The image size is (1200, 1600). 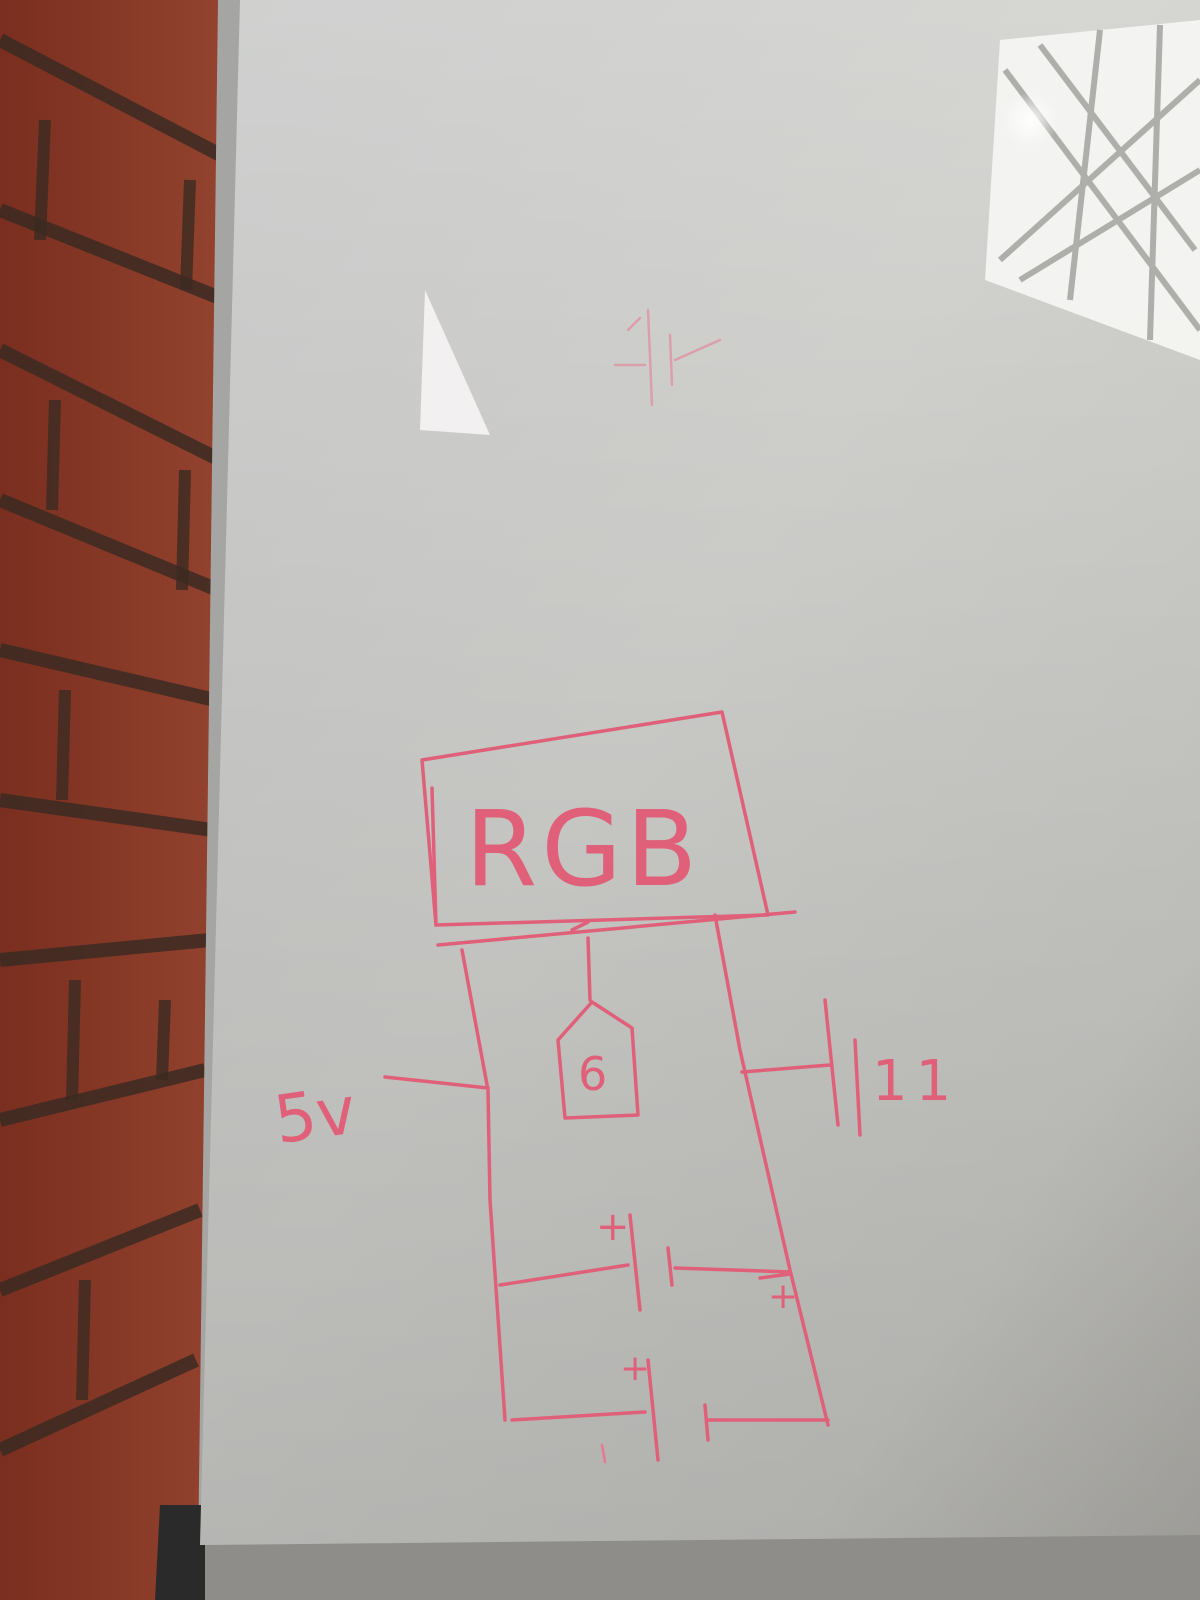 I want to click on glare-triangle, so click(x=455, y=362).